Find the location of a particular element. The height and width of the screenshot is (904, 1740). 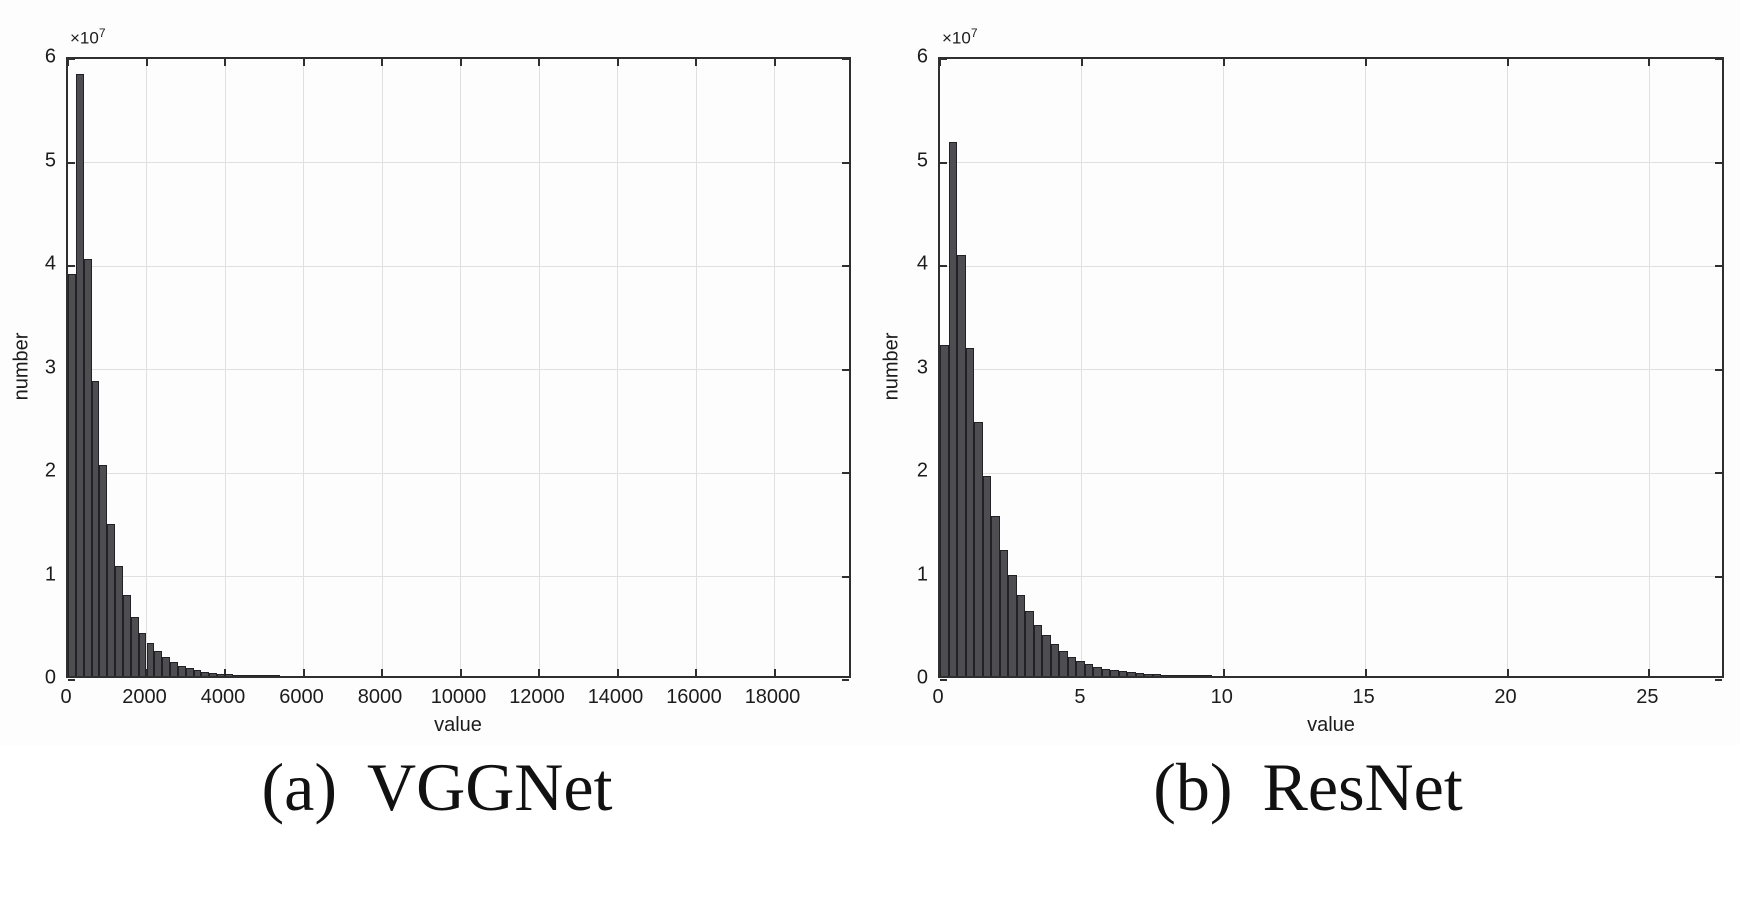

x-tick-label: 20 is located at coordinates (1505, 697).